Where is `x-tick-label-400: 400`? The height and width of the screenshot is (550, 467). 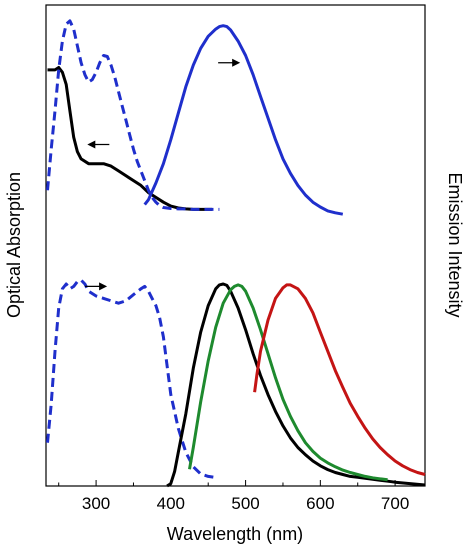 x-tick-label-400: 400 is located at coordinates (171, 503).